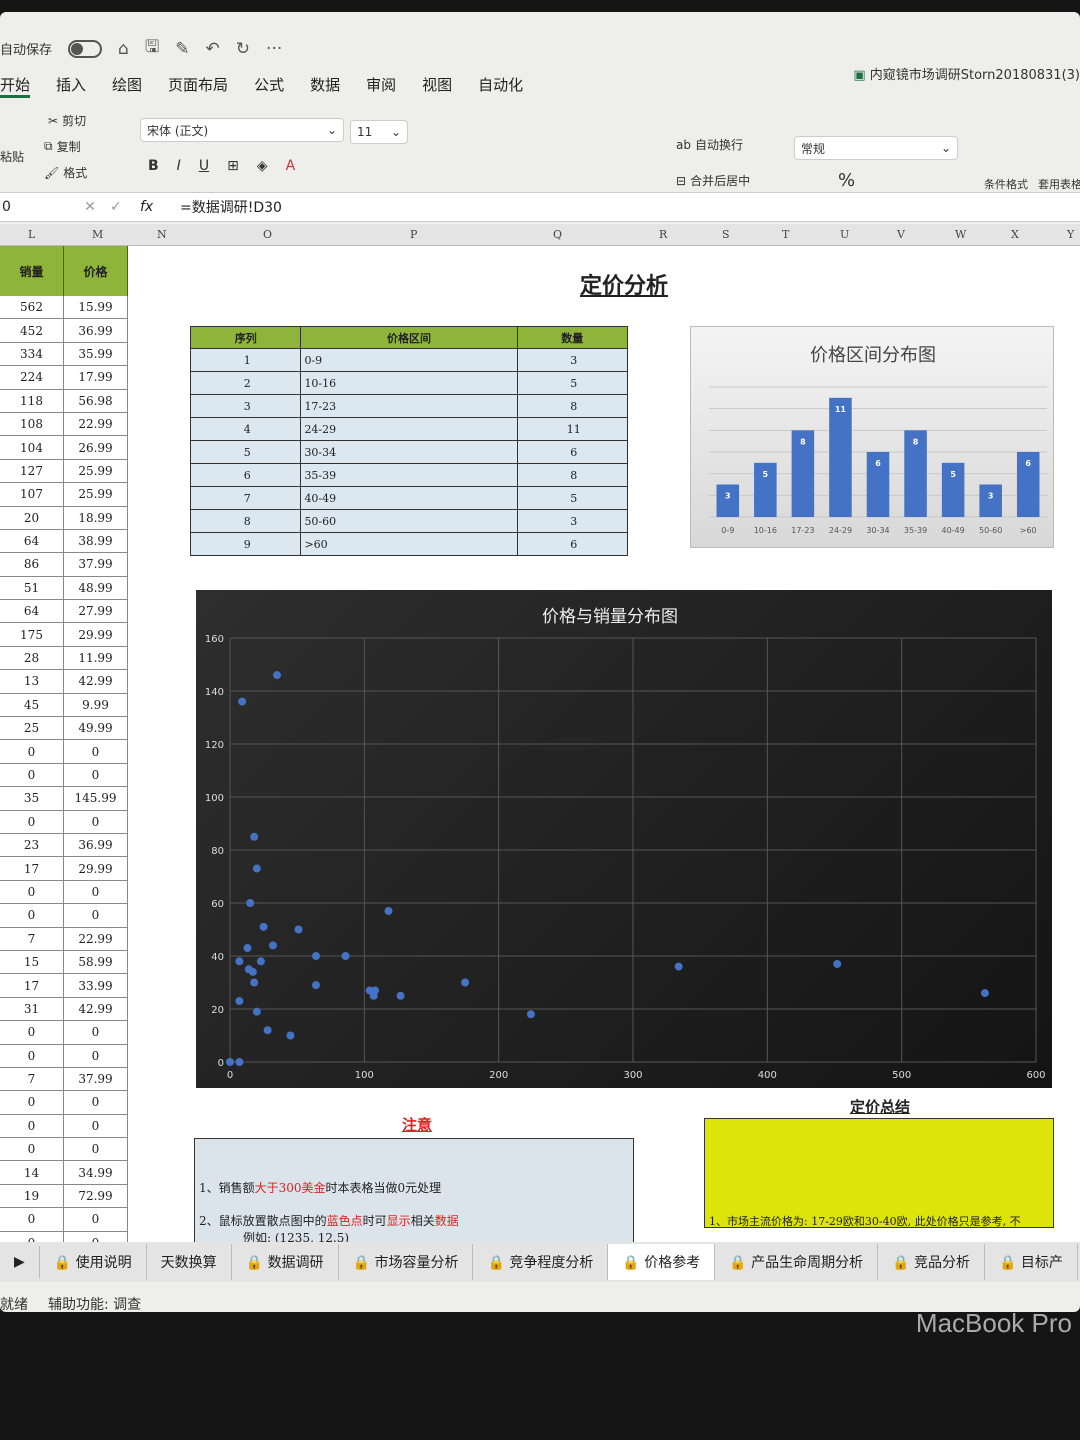 The image size is (1080, 1440). Describe the element at coordinates (572, 429) in the screenshot. I see `cell-count: 11` at that location.